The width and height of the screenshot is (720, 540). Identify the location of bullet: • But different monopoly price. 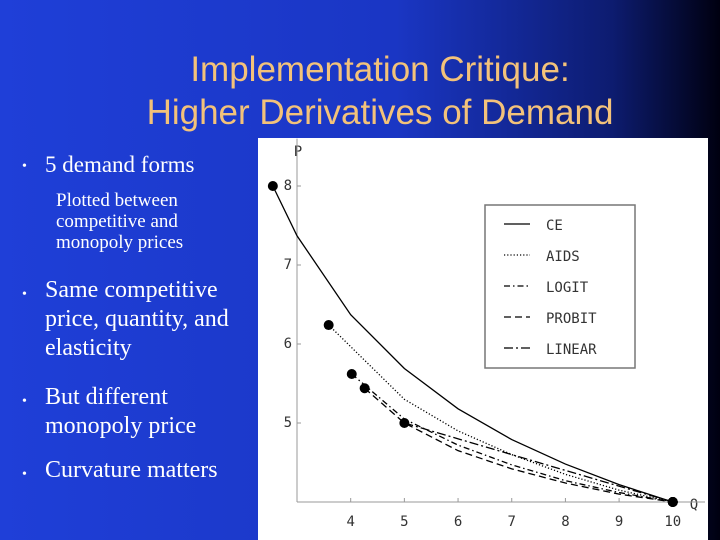
(138, 412).